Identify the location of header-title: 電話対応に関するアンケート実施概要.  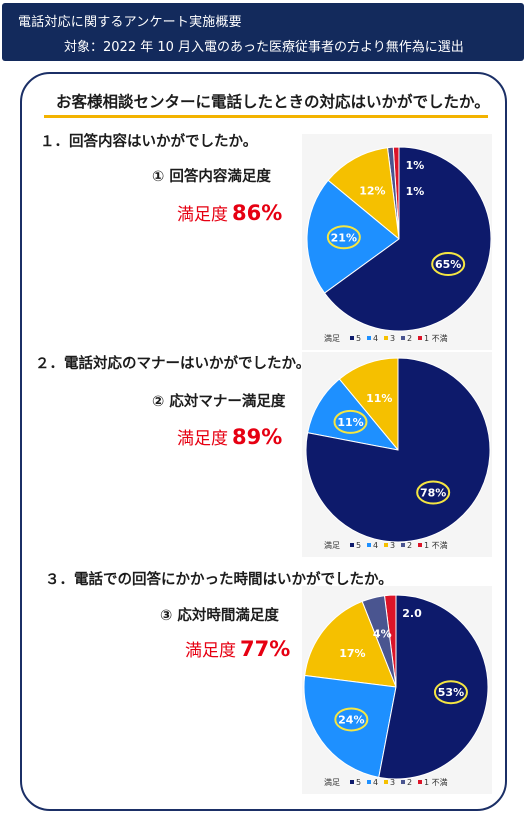
(130, 22).